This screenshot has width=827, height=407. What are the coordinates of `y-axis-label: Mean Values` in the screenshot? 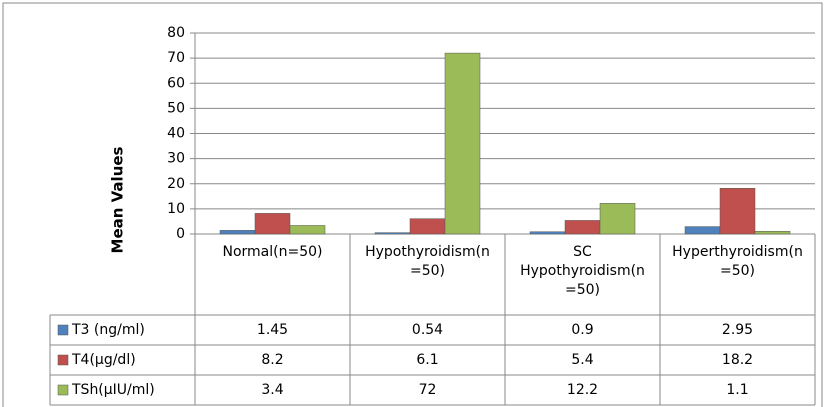 It's located at (118, 199).